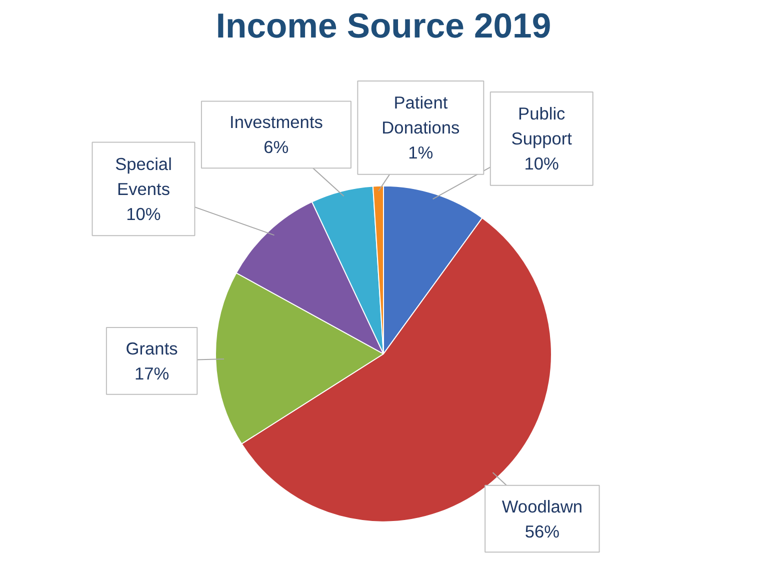 This screenshot has height=583, width=766. I want to click on slice-label: Grants, so click(152, 348).